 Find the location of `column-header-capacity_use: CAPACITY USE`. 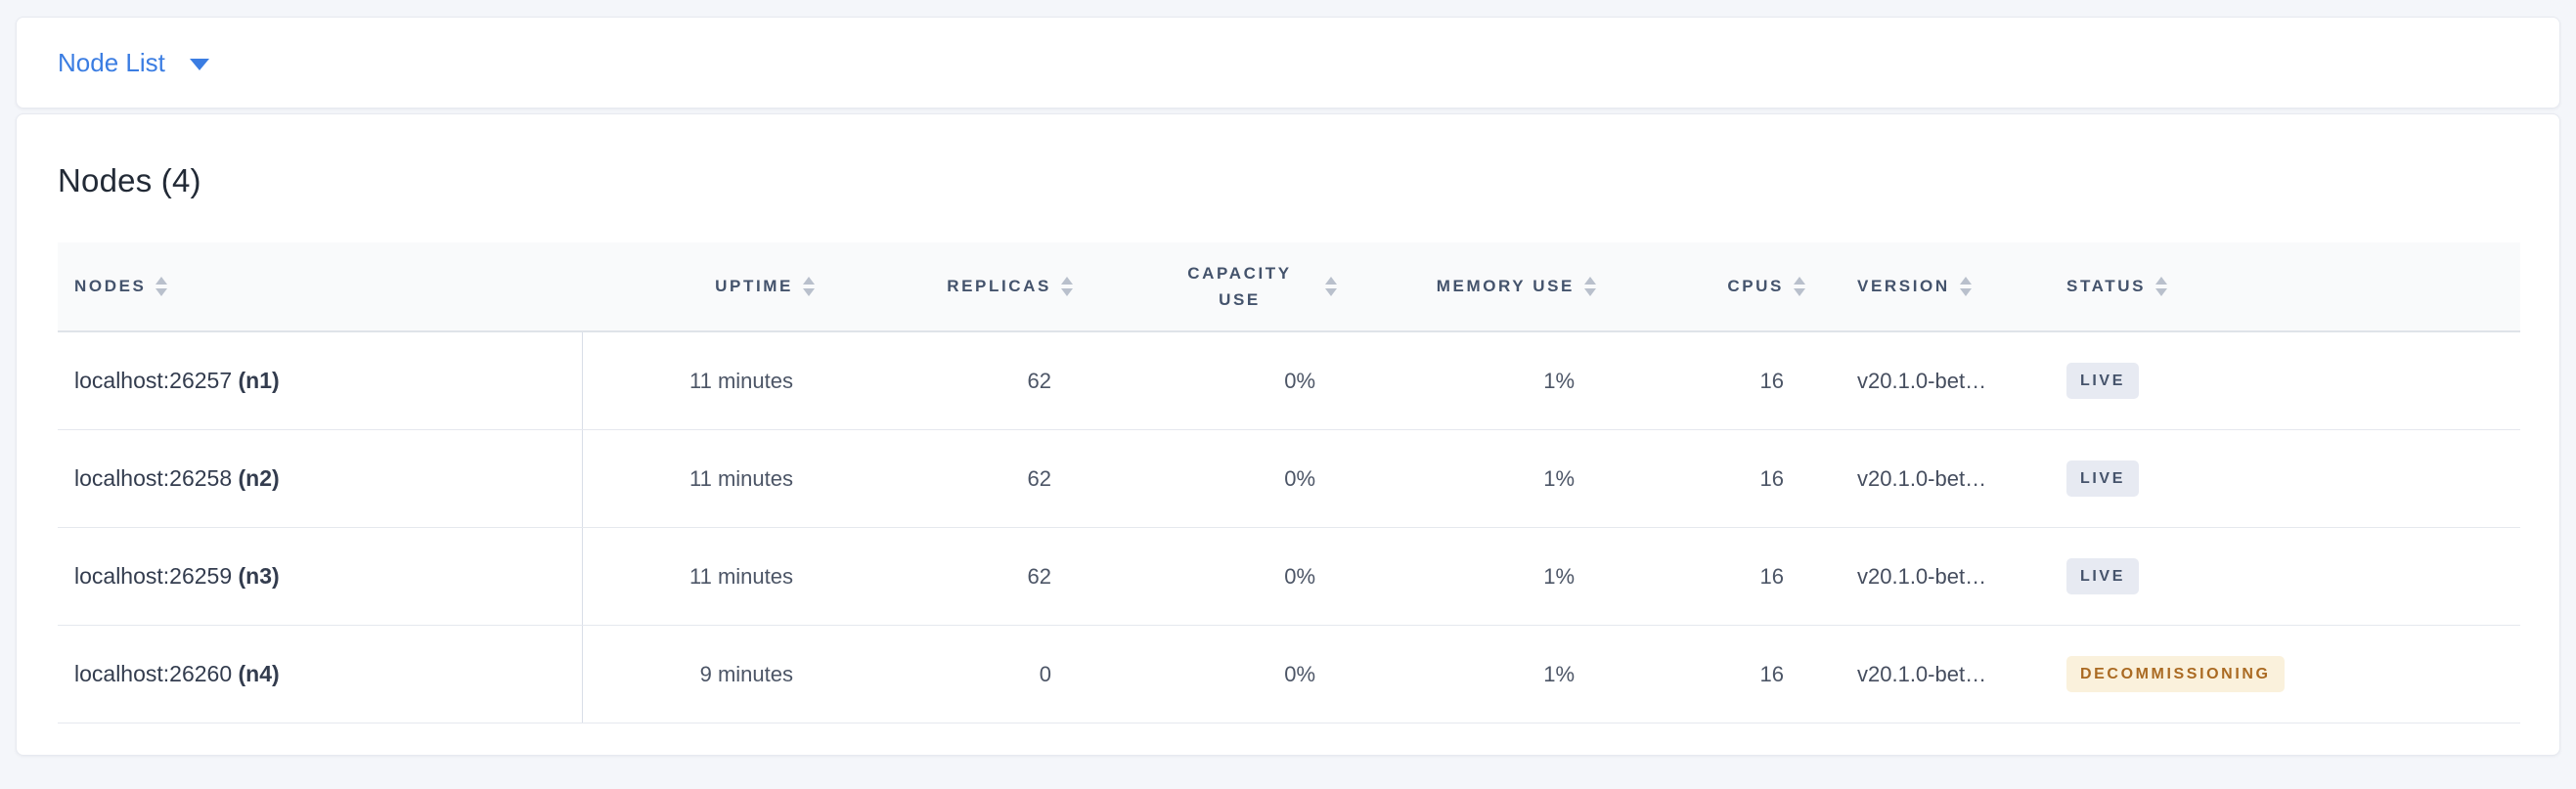

column-header-capacity_use: CAPACITY USE is located at coordinates (1213, 287).